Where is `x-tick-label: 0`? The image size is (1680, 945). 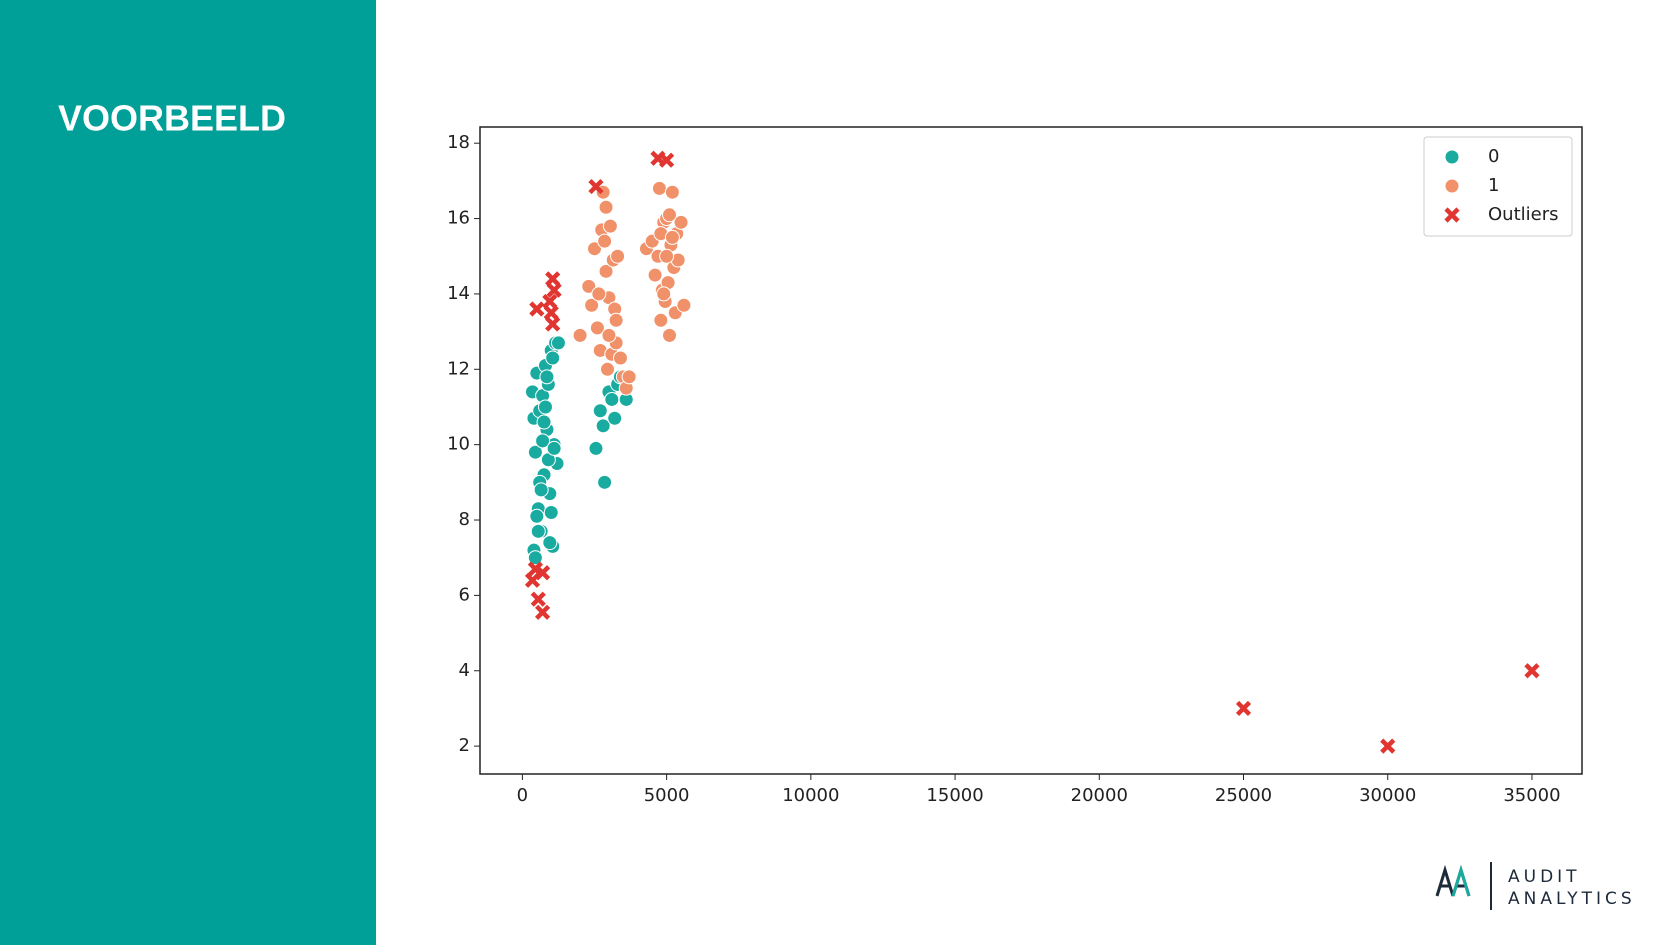 x-tick-label: 0 is located at coordinates (522, 795).